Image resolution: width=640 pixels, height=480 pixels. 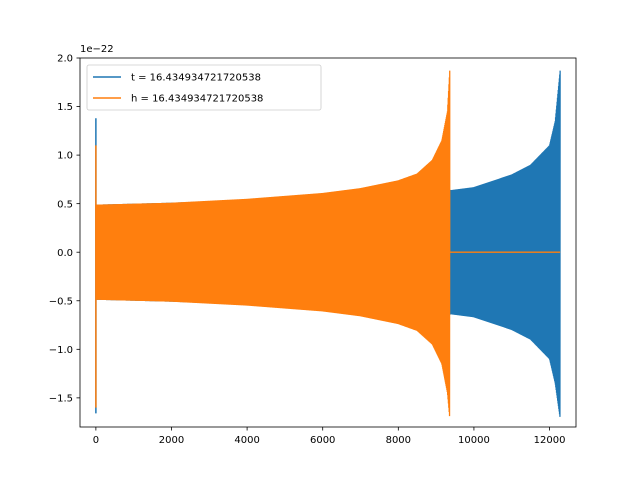 What do you see at coordinates (322, 440) in the screenshot?
I see `x-tick-label: 6000` at bounding box center [322, 440].